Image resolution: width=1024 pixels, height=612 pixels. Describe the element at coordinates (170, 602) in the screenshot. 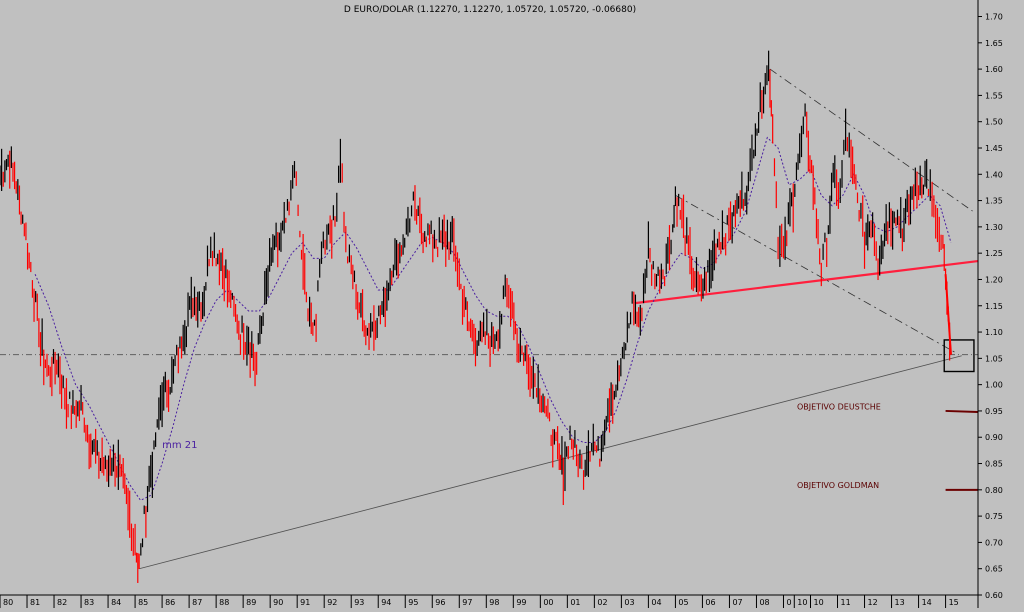

I see `x-tick-label: 86` at that location.